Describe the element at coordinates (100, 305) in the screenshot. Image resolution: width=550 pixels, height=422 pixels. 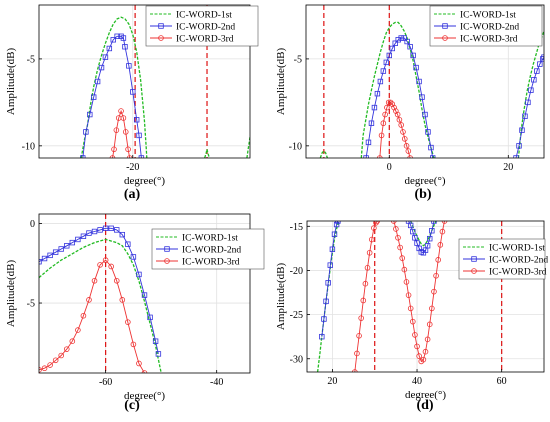
I see `series-line` at that location.